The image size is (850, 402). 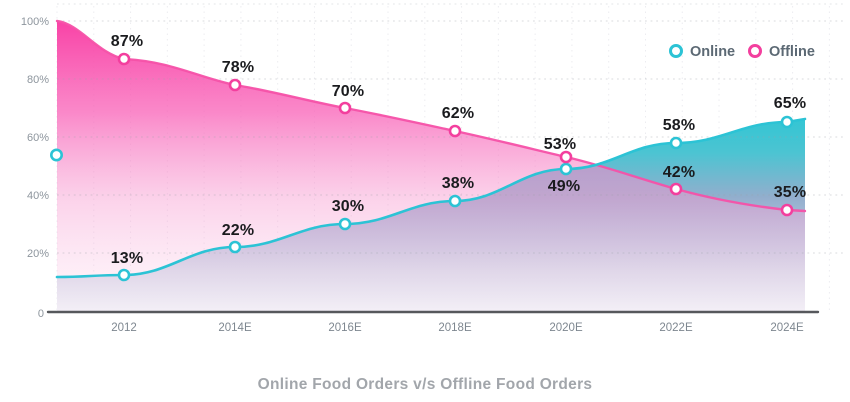 I want to click on legend-item-online: Online, so click(x=702, y=52).